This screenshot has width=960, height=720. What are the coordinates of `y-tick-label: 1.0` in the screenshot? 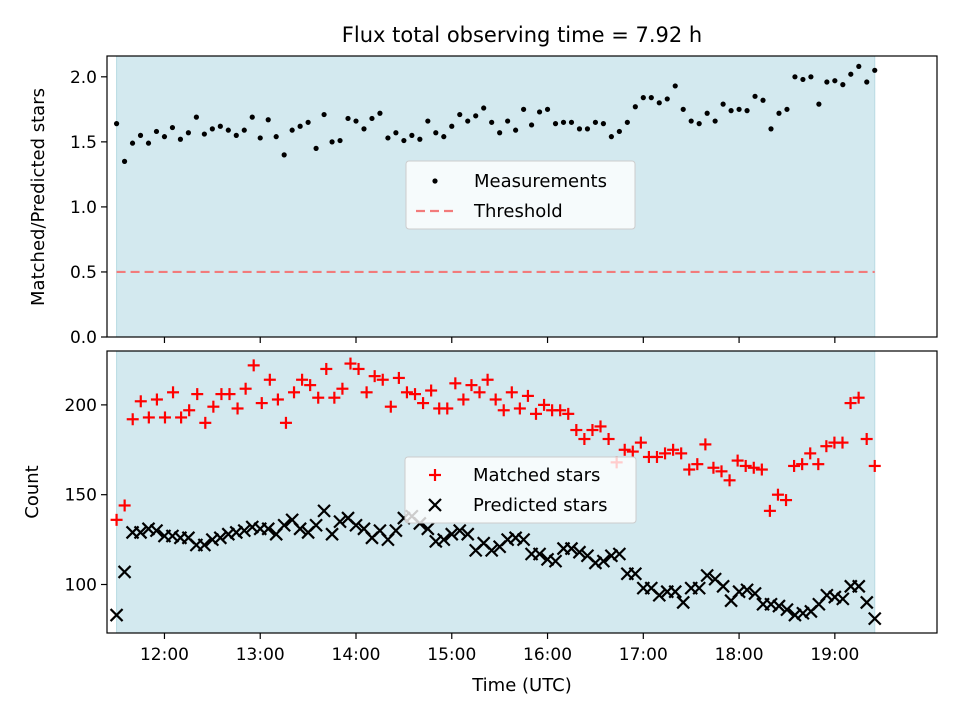 It's located at (83, 208).